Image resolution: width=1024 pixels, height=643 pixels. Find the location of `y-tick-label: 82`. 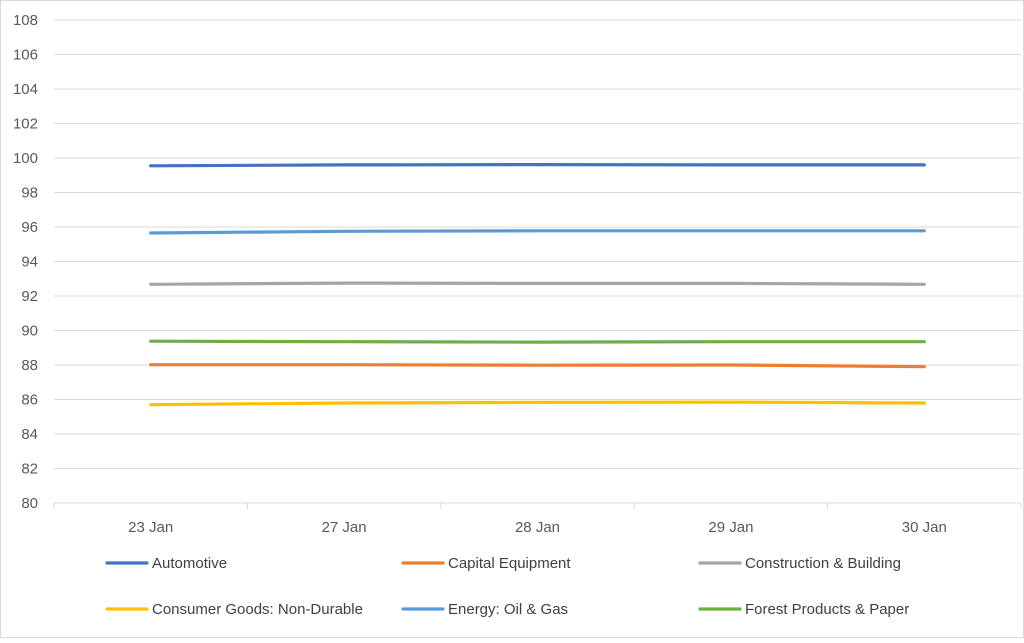

y-tick-label: 82 is located at coordinates (29, 469).